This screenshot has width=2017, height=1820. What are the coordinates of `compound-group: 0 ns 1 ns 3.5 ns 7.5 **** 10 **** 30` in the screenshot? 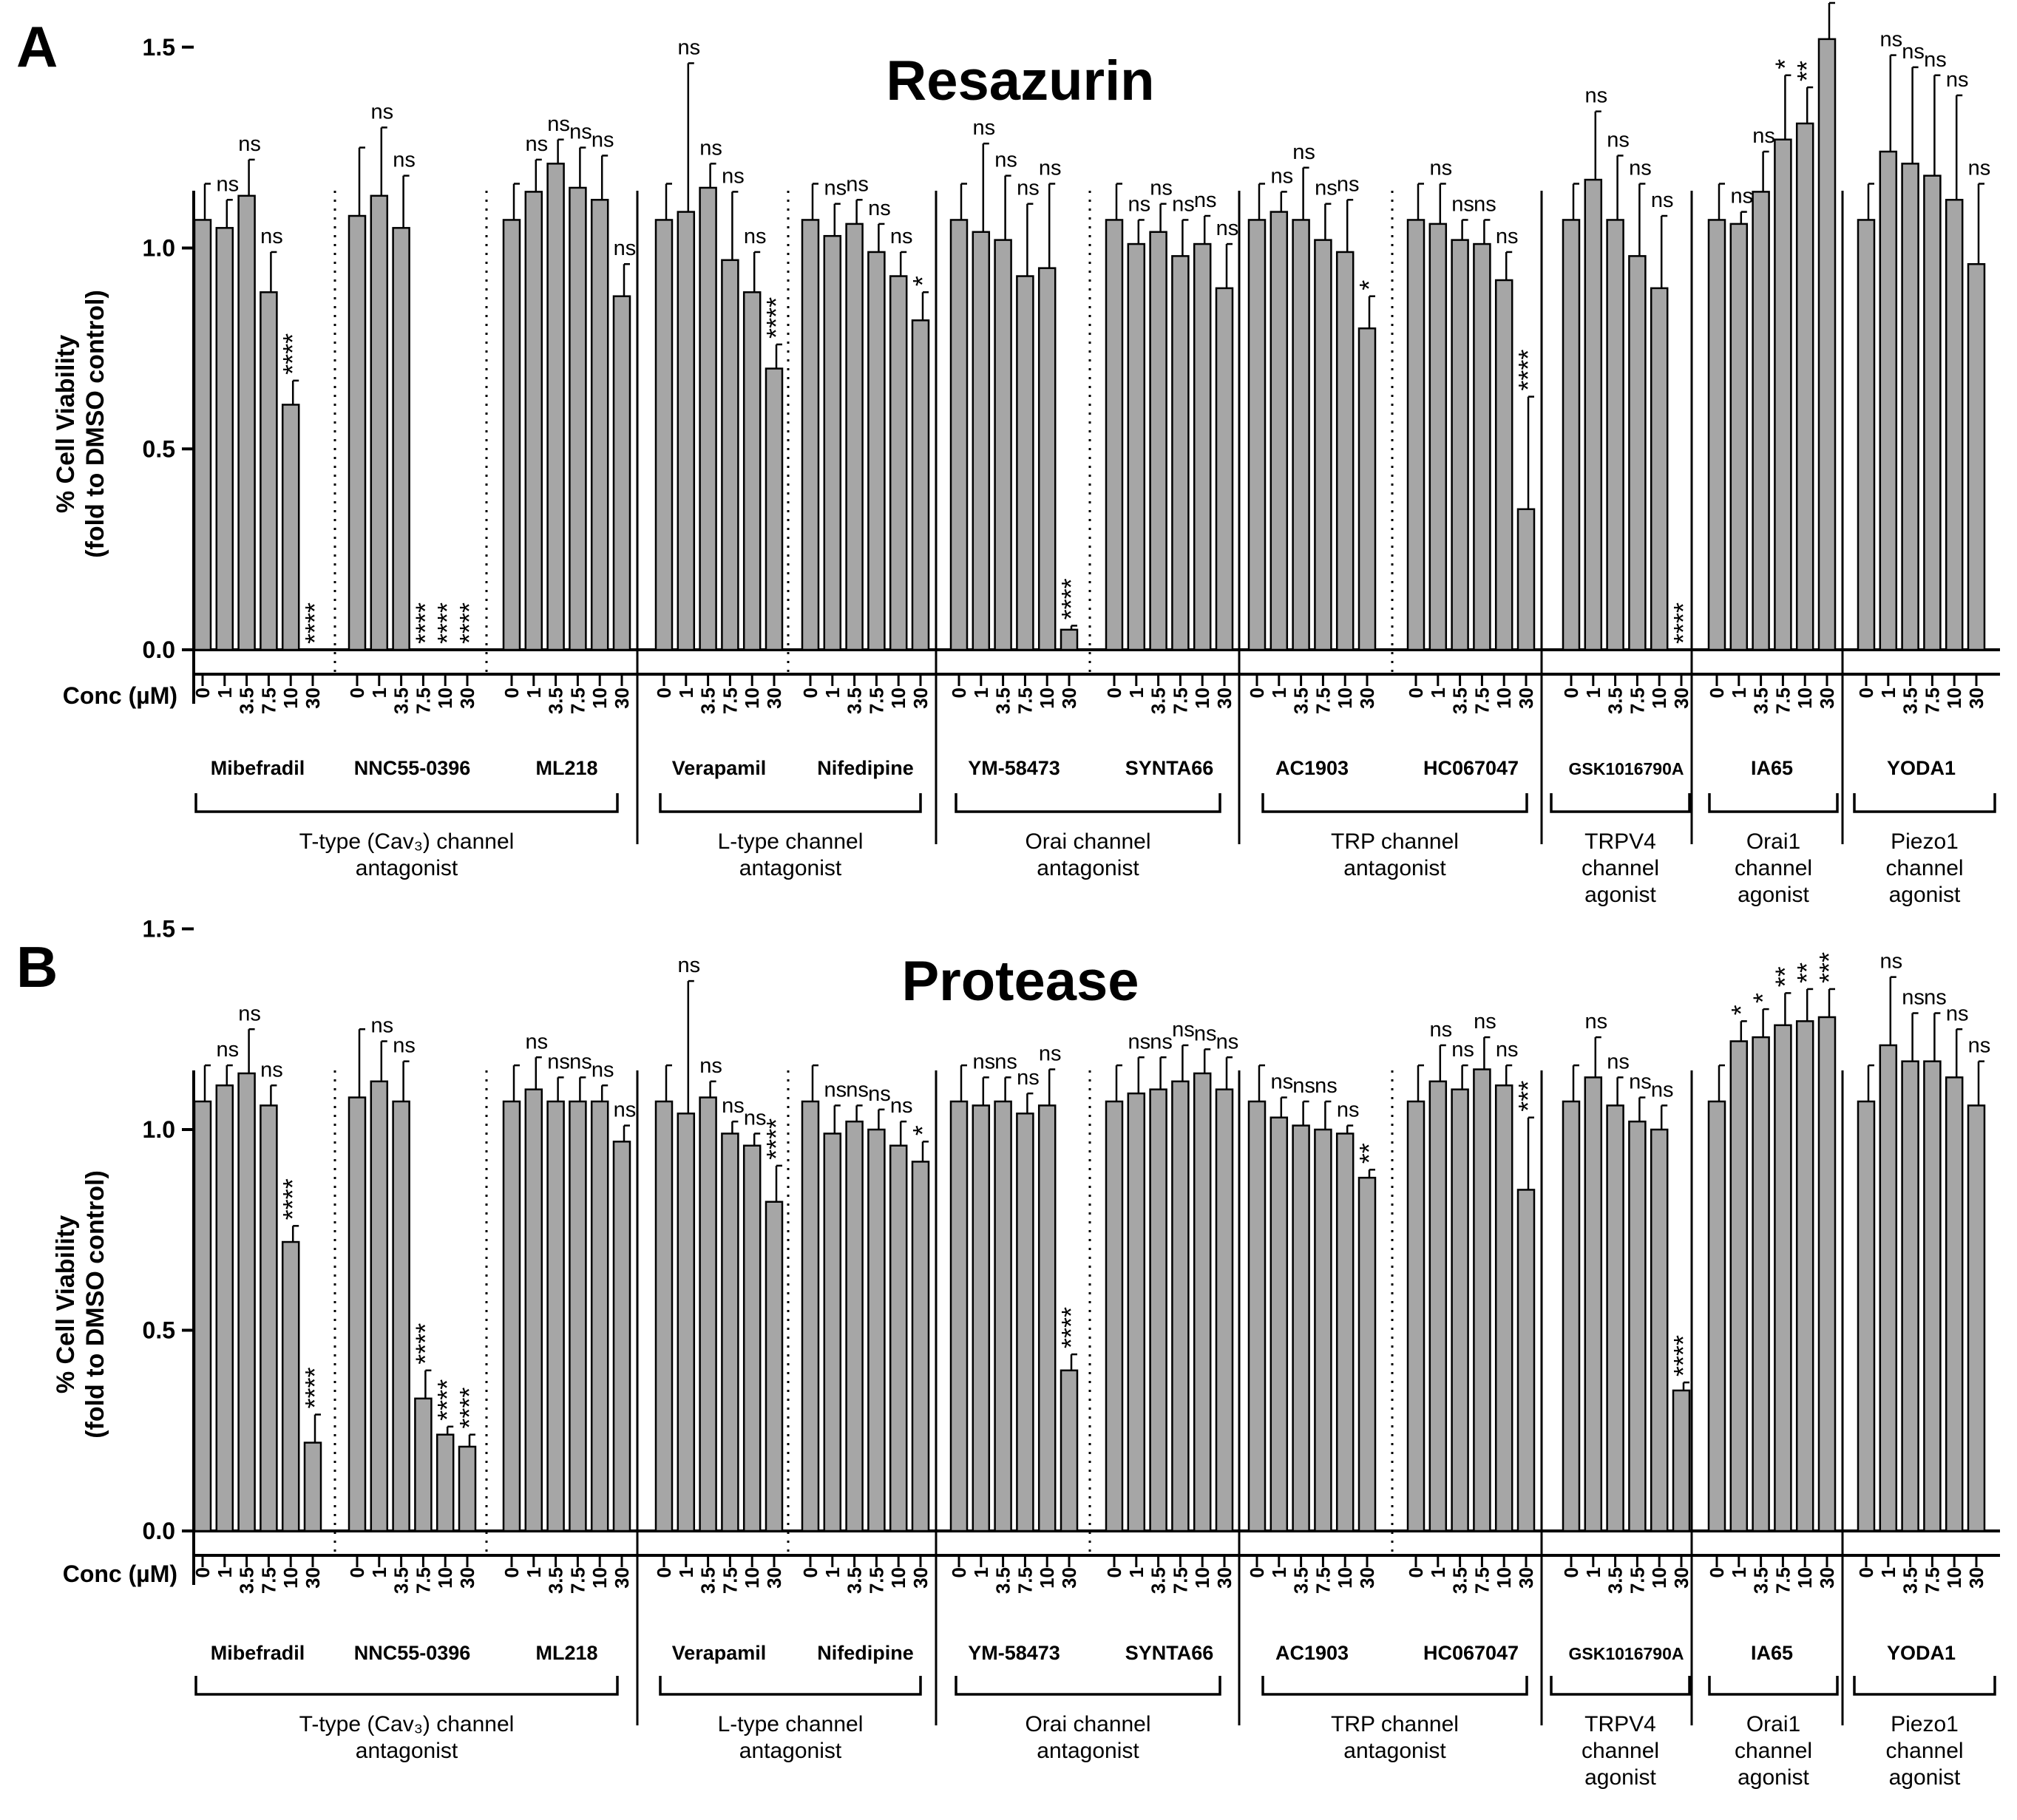 It's located at (260, 1298).